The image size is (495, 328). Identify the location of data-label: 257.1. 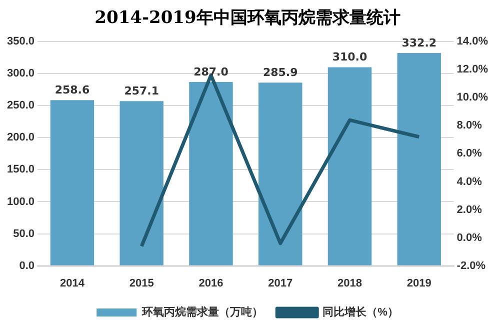
(141, 91).